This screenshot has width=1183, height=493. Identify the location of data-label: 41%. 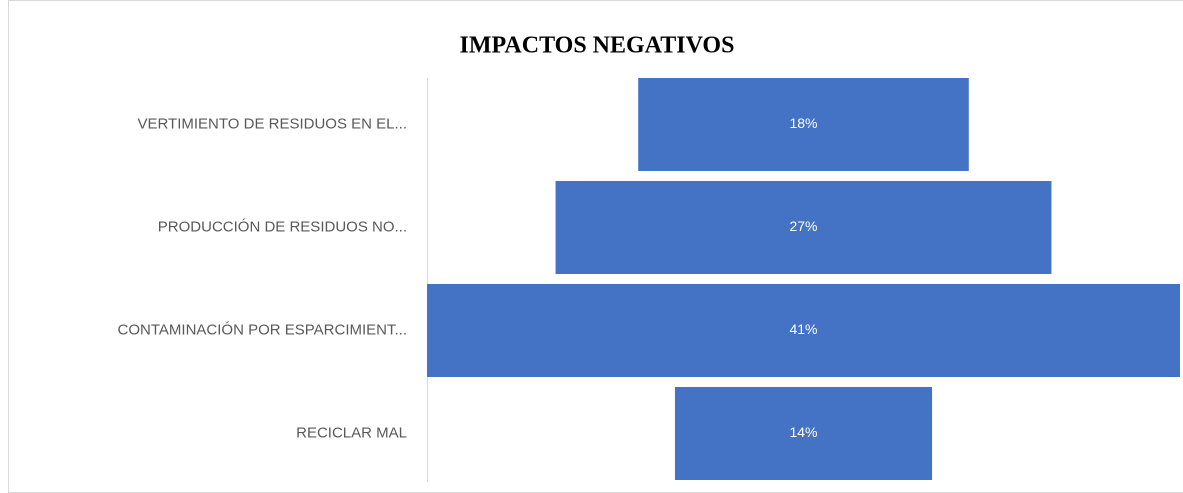
(803, 329).